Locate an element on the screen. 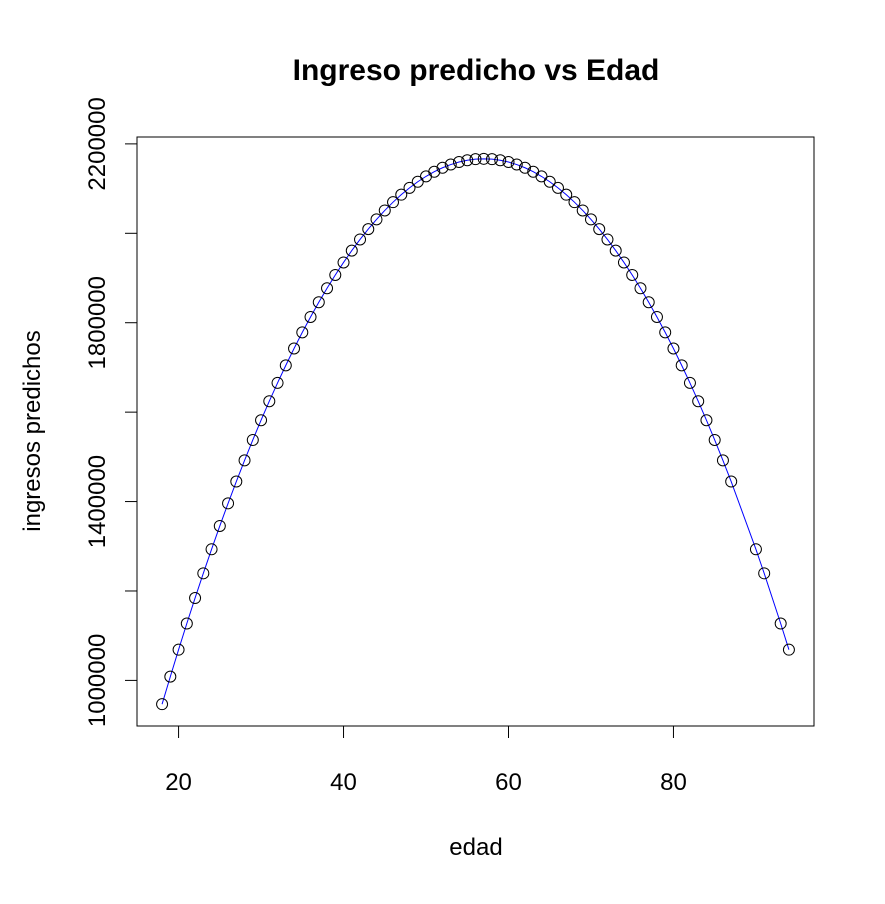 The height and width of the screenshot is (904, 885). y-tick-label: 2200000 is located at coordinates (97, 143).